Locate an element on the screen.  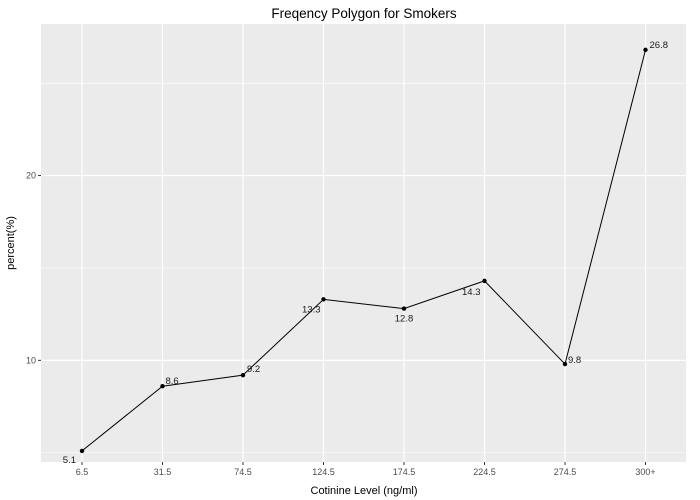
y-axis-title: percent(%) is located at coordinates (11, 243).